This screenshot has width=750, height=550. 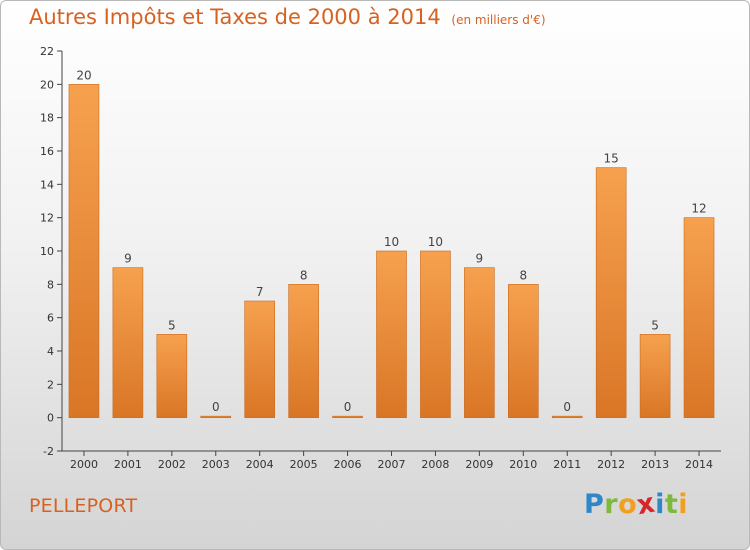 What do you see at coordinates (523, 464) in the screenshot?
I see `x-tick-label: 2010` at bounding box center [523, 464].